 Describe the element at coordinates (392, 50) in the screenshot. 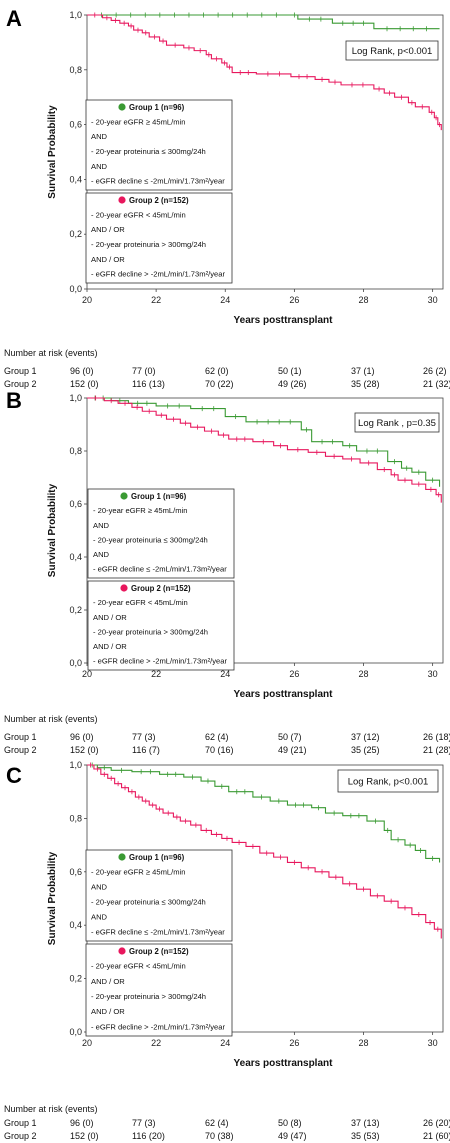

I see `log-rank-box` at that location.